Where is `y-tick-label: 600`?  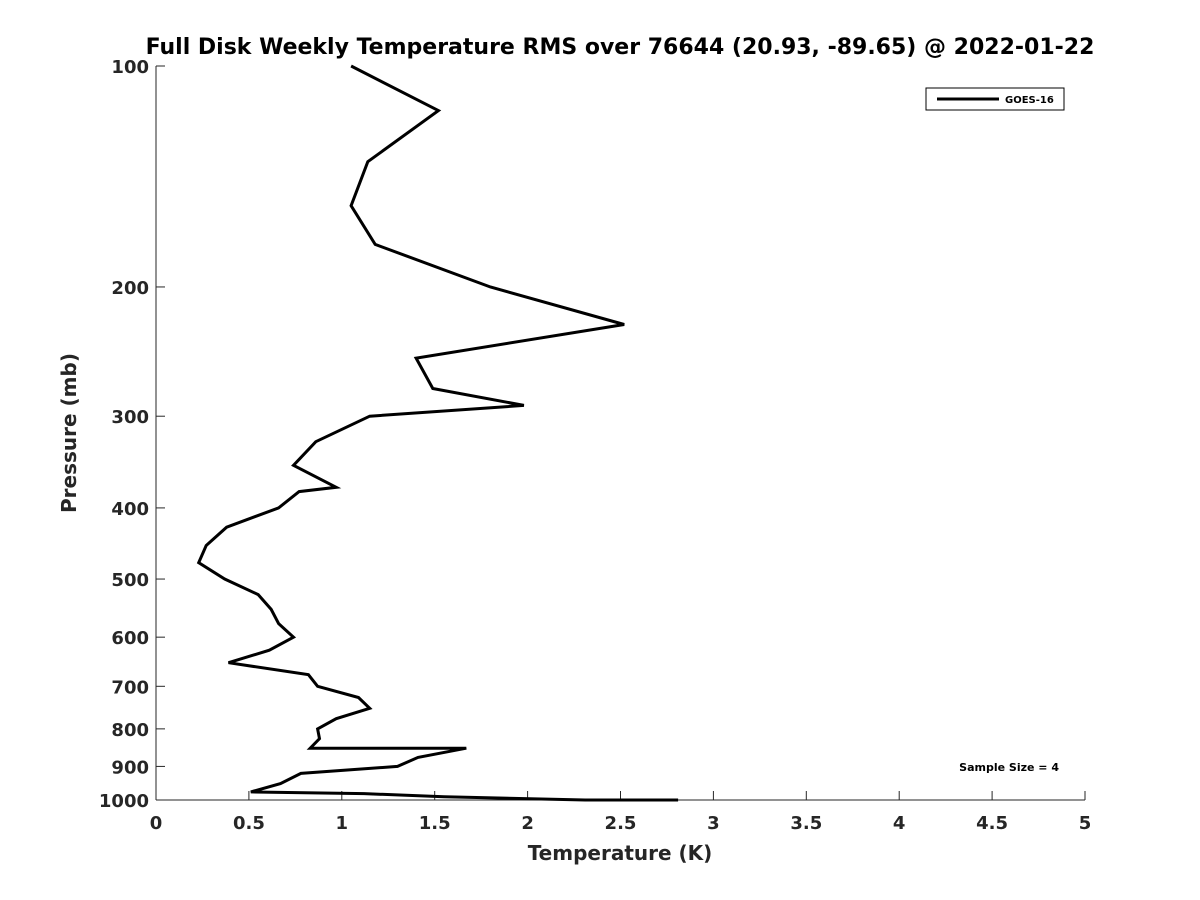 y-tick-label: 600 is located at coordinates (130, 638).